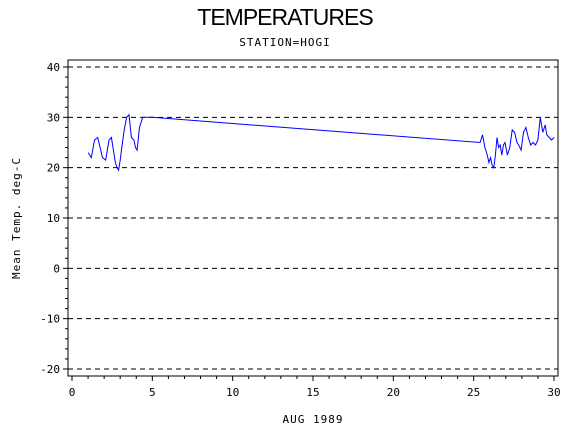 This screenshot has width=570, height=430. I want to click on chart-title: TEMPERATURES, so click(285, 17).